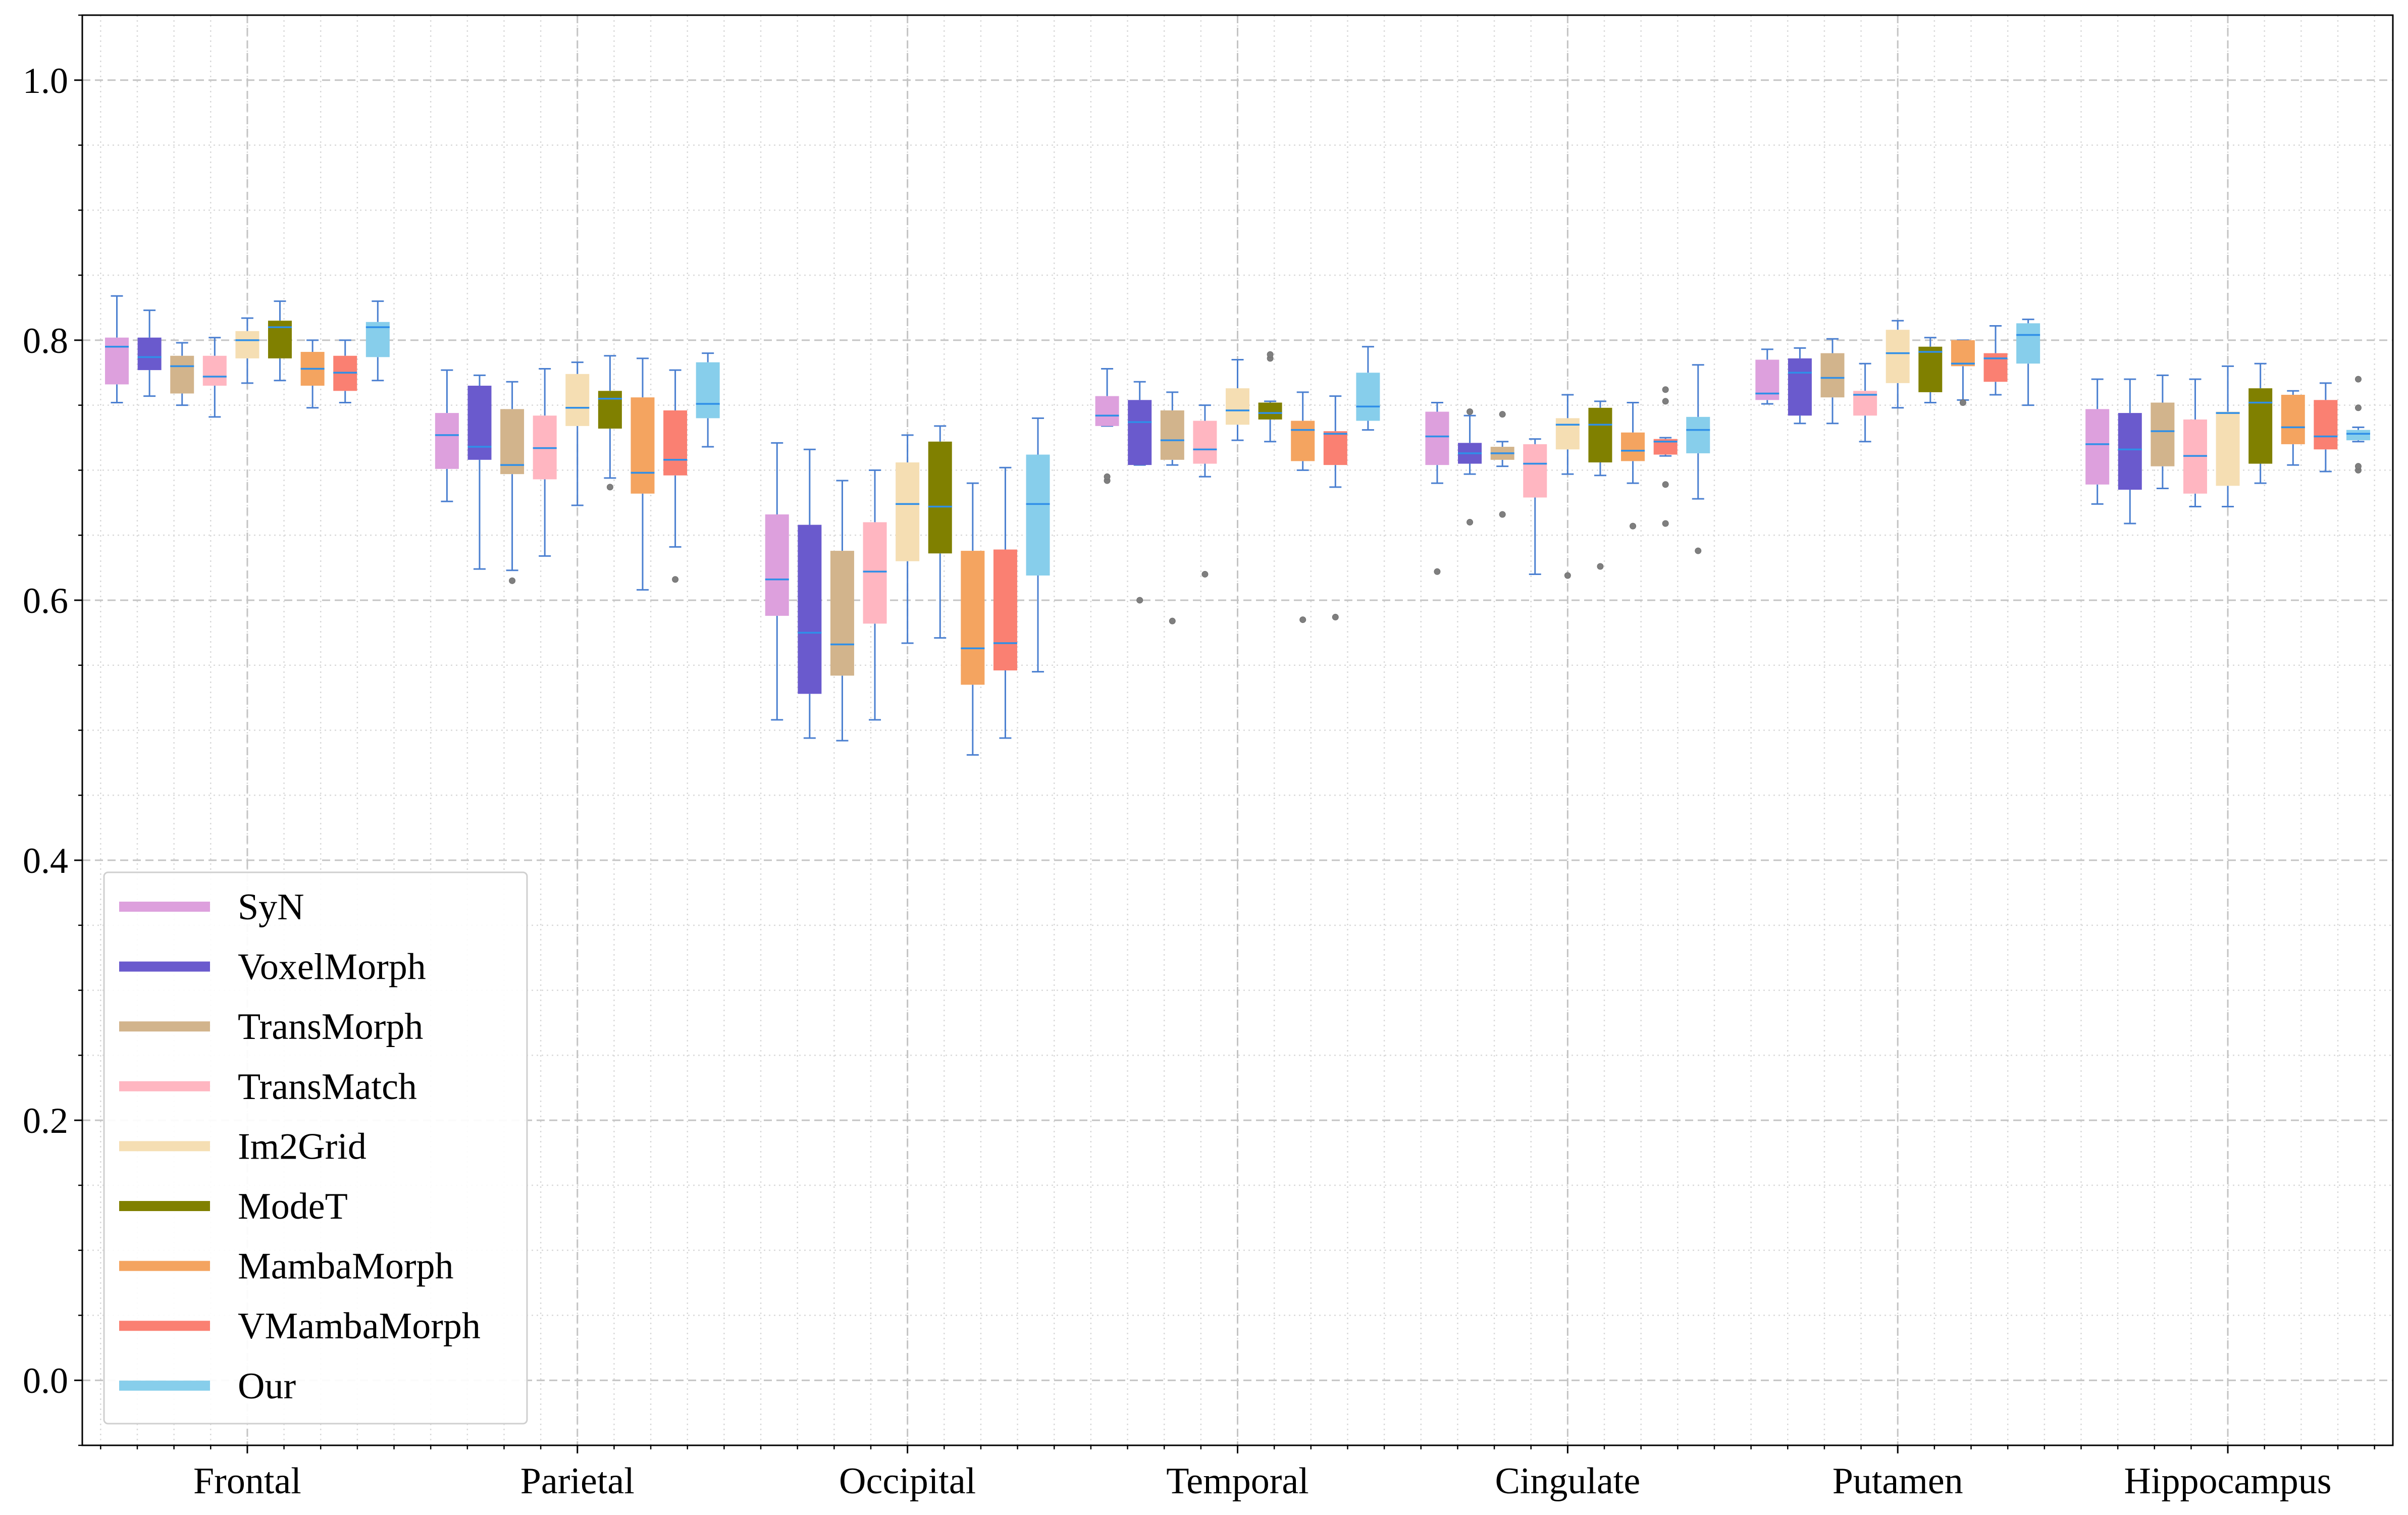  I want to click on box-group-hippocampus, so click(2227, 443).